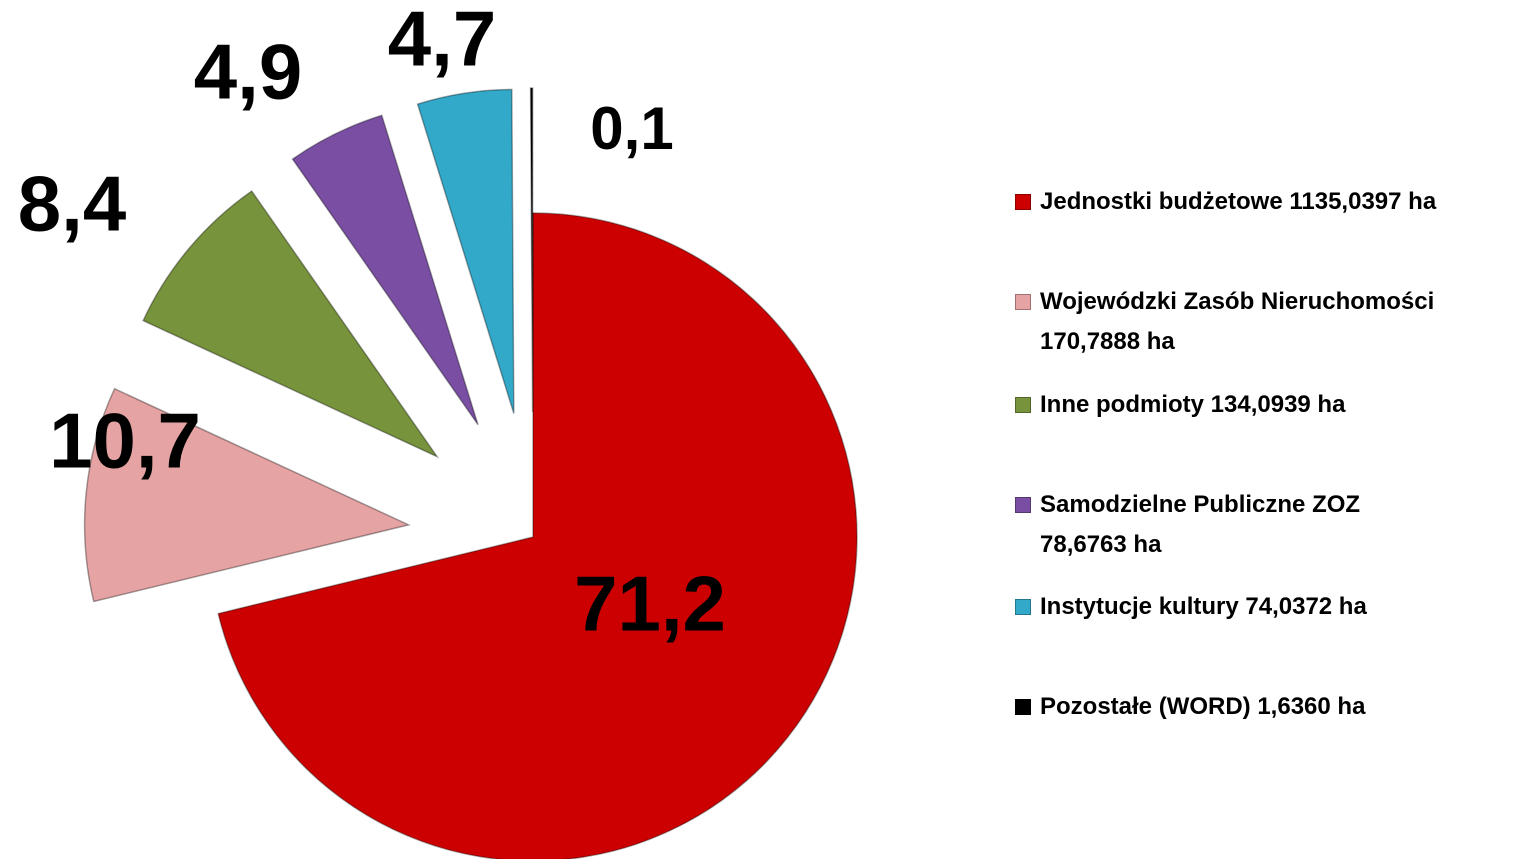  What do you see at coordinates (1203, 706) in the screenshot?
I see `legend-label: Pozostałe (WORD) 1,6360 ha` at bounding box center [1203, 706].